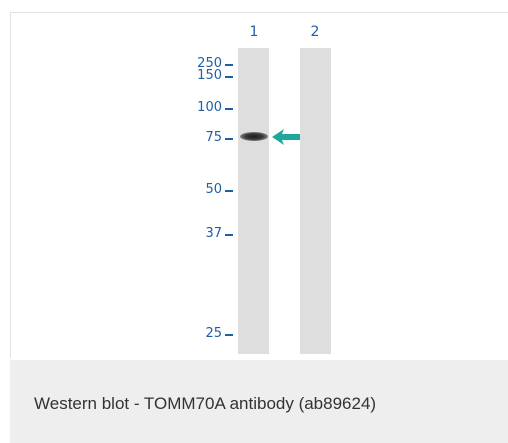 This screenshot has height=443, width=508. Describe the element at coordinates (259, 12) in the screenshot. I see `card-border-top` at that location.